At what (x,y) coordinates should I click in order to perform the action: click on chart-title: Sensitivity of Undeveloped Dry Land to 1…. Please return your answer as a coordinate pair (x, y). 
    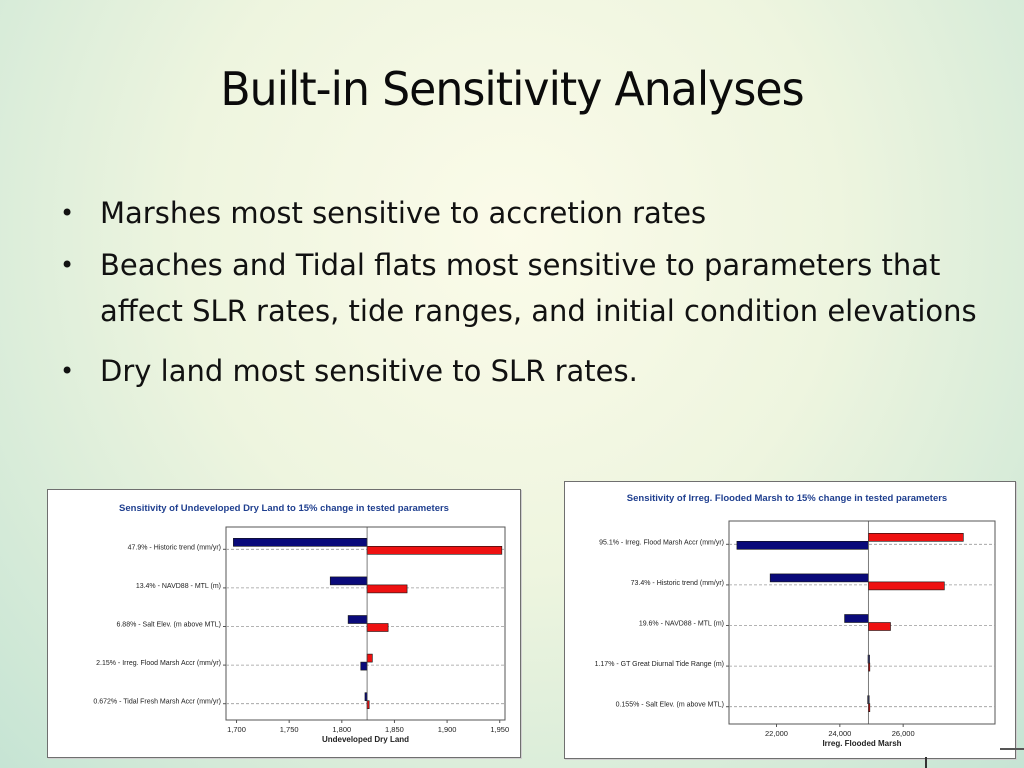
    Looking at the image, I should click on (284, 508).